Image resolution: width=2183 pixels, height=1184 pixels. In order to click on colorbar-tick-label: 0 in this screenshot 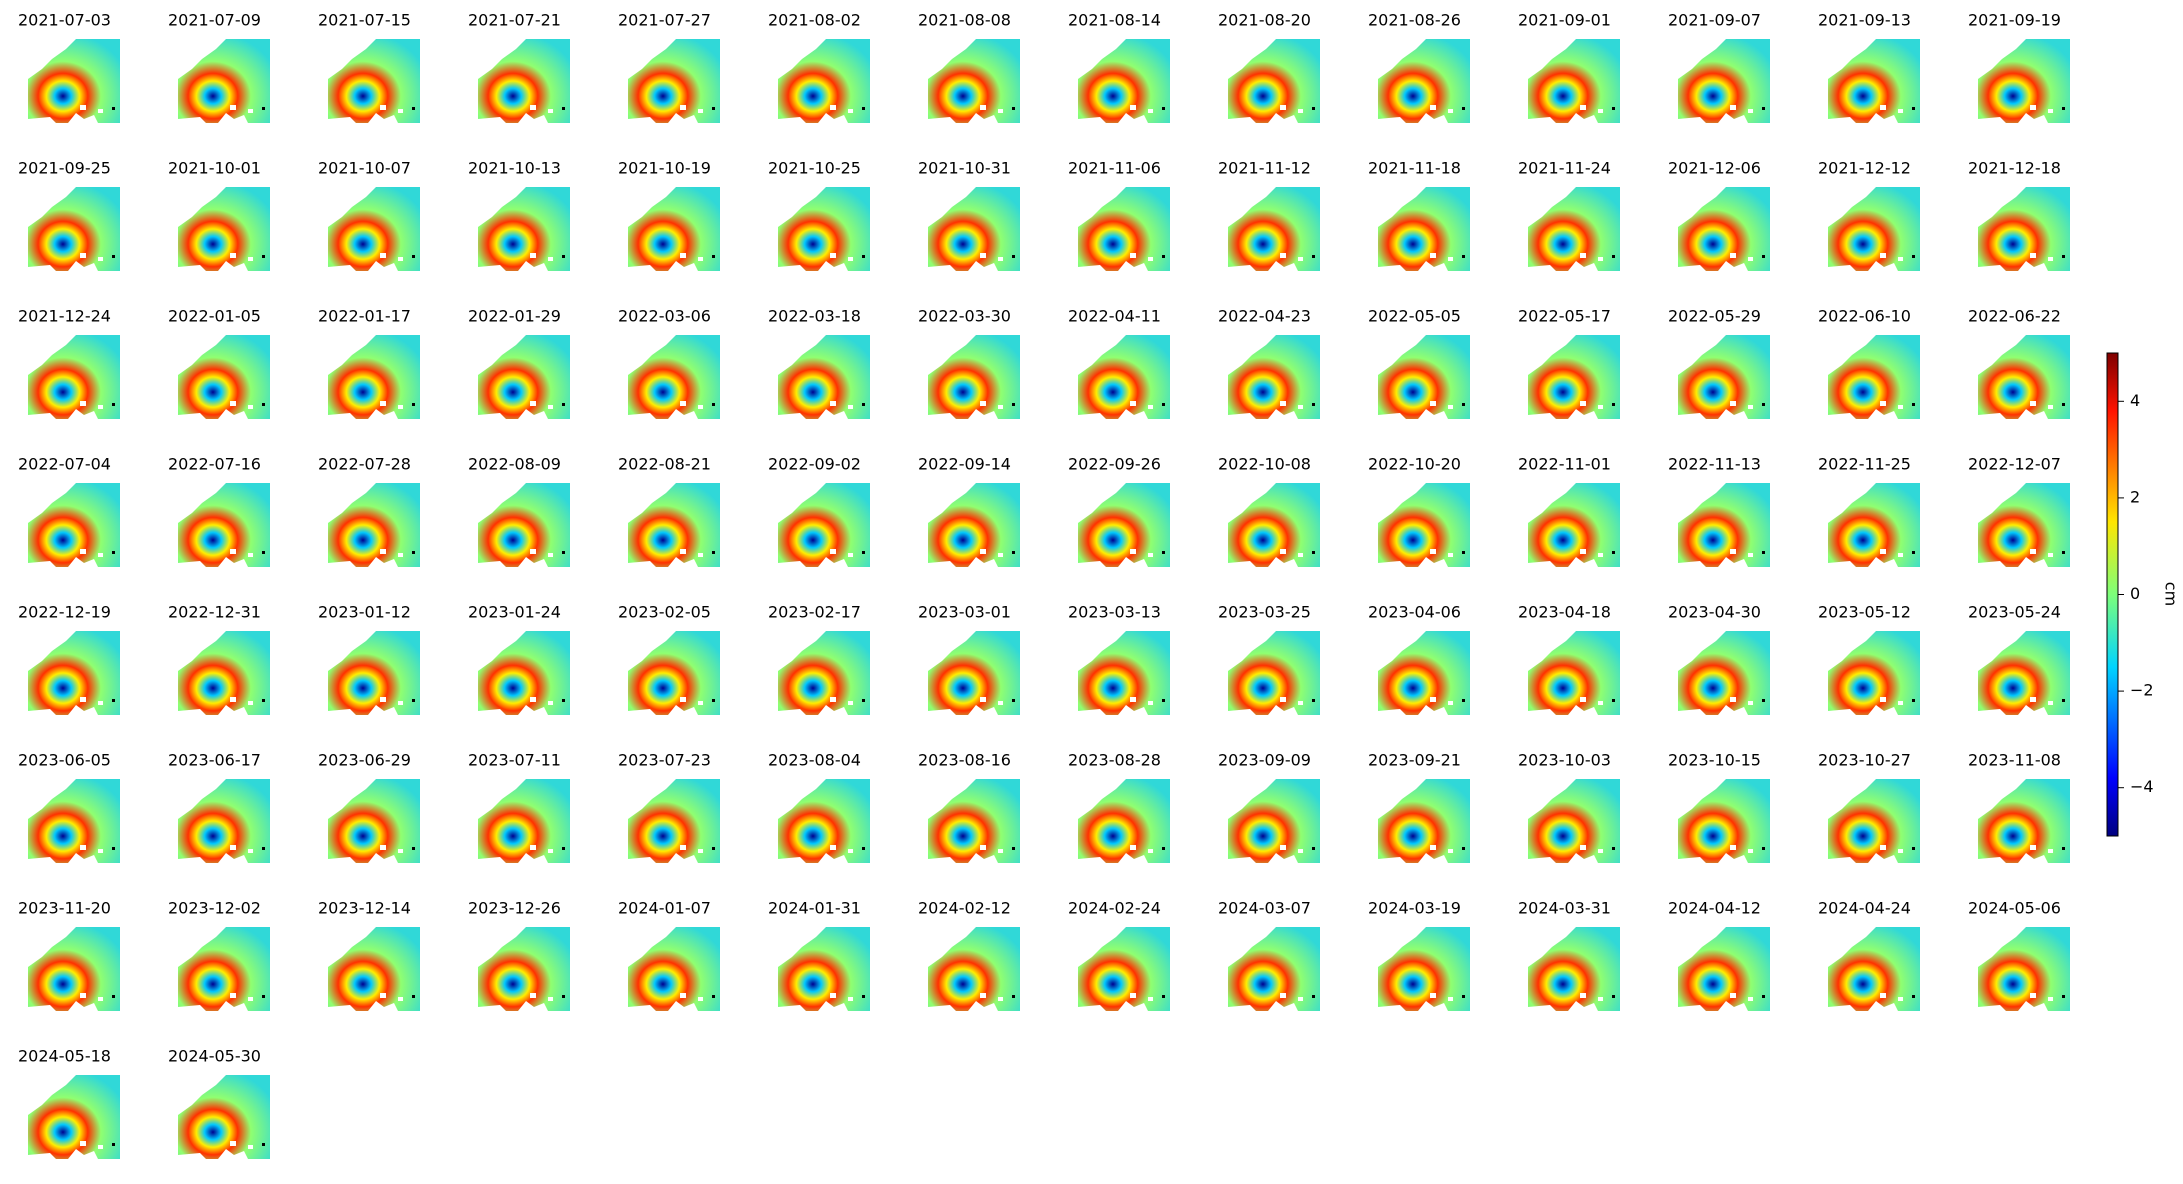, I will do `click(2135, 593)`.